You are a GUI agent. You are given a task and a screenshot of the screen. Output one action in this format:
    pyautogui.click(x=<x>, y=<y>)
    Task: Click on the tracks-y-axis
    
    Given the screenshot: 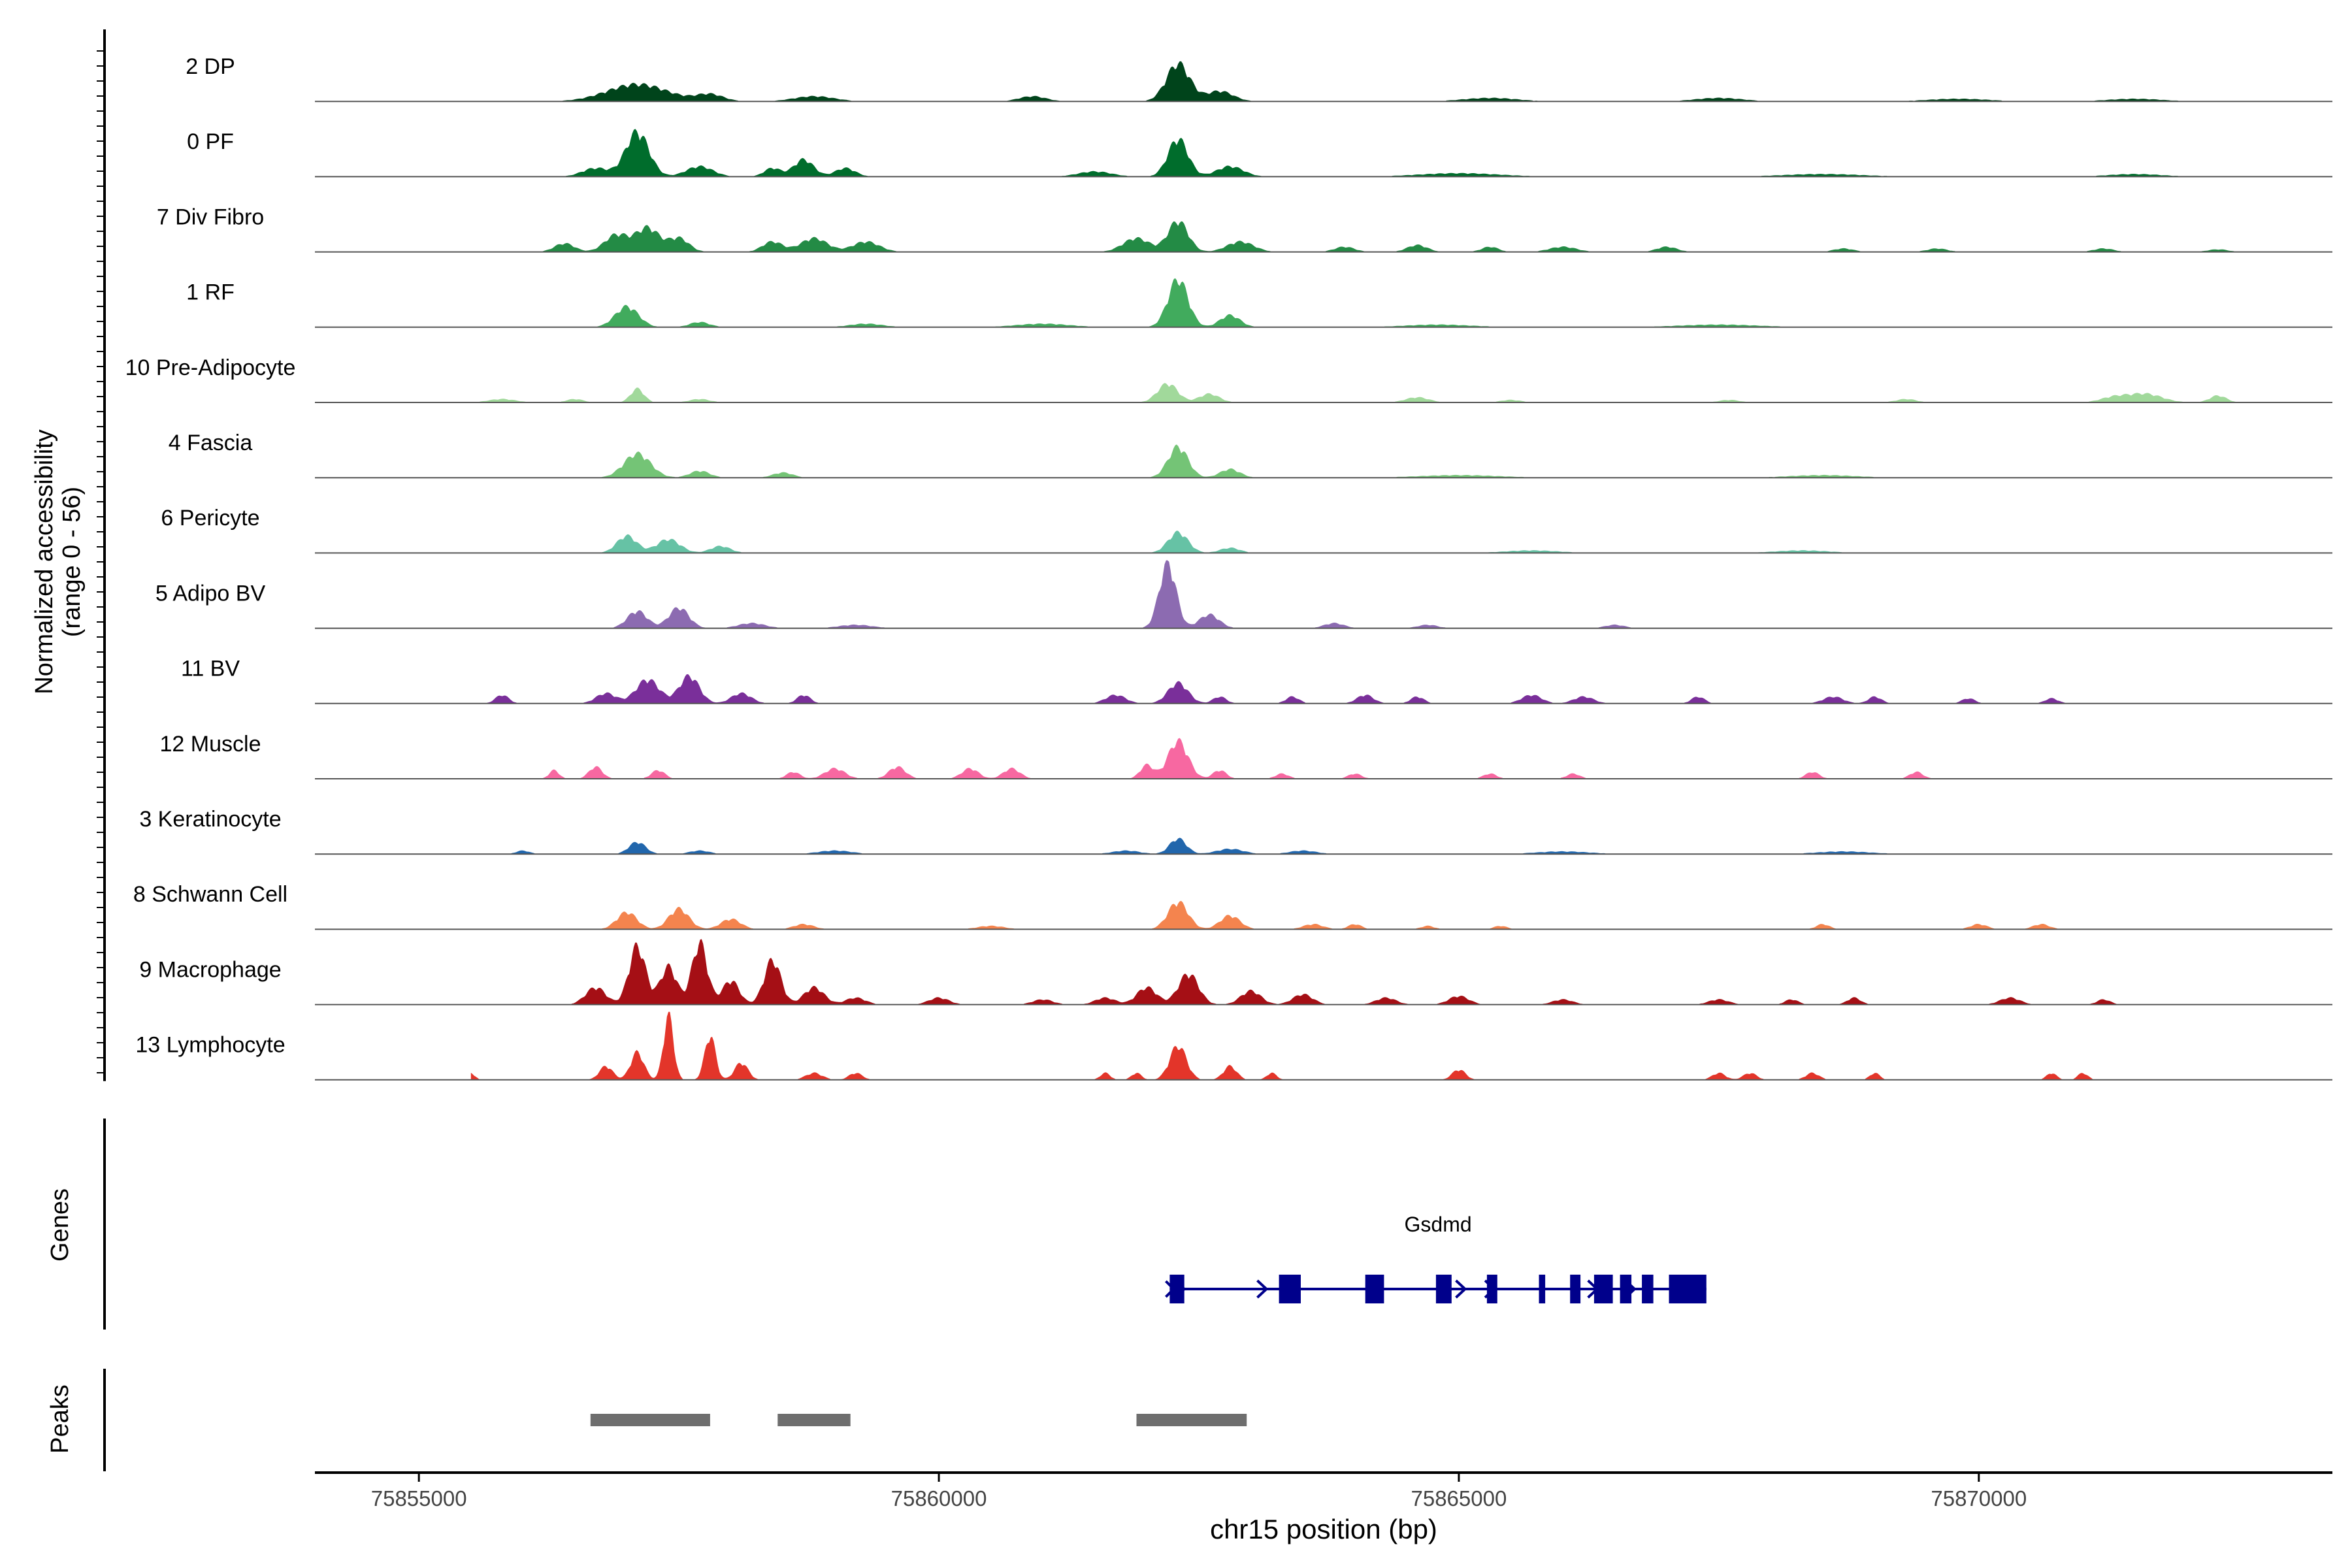 What is the action you would take?
    pyautogui.click(x=101, y=555)
    